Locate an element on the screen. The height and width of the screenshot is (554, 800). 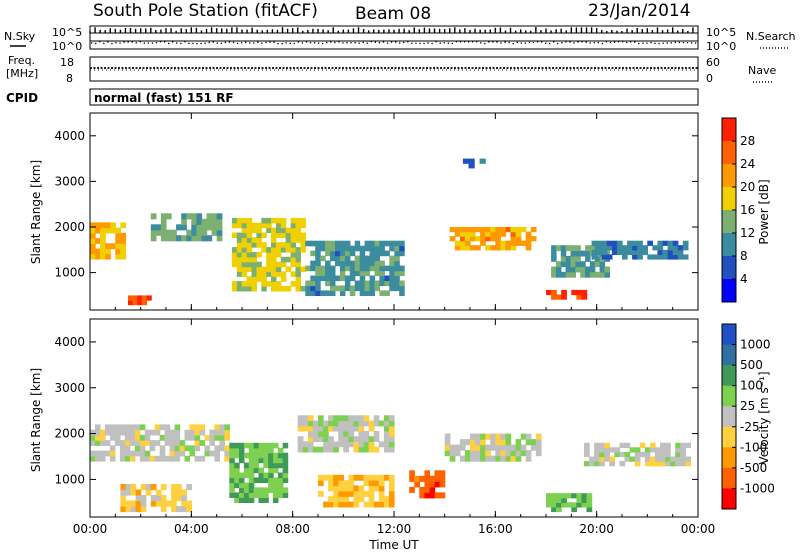
freq-tick-18: 18 is located at coordinates (67, 62).